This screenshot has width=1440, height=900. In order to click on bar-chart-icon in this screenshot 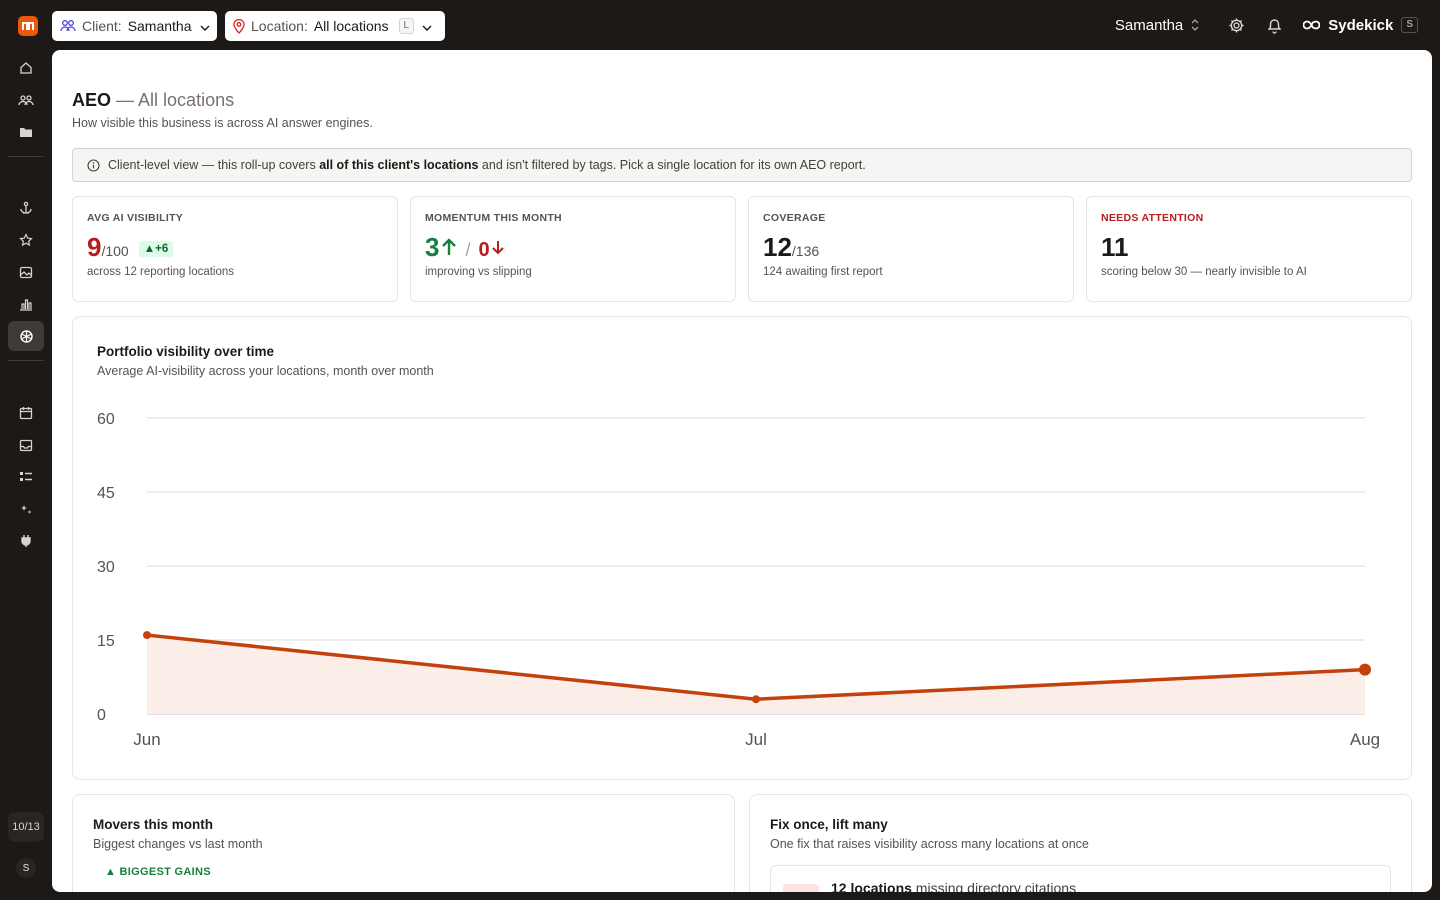, I will do `click(26, 304)`.